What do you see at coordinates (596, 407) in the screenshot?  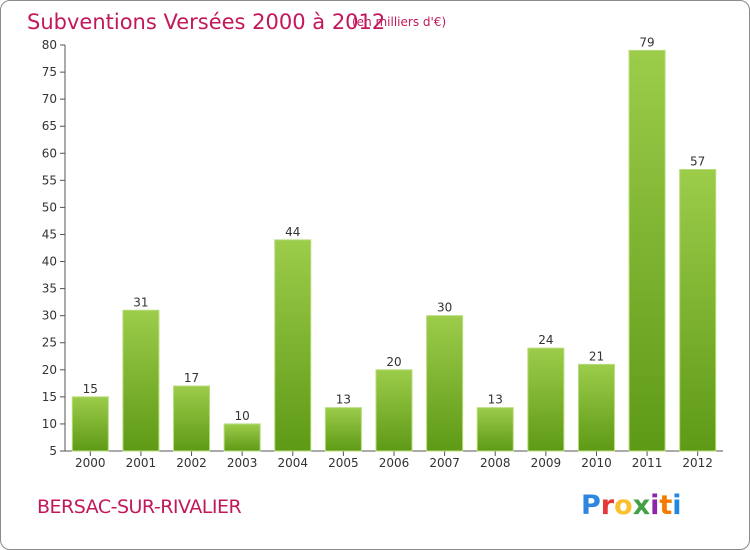 I see `bar-2010` at bounding box center [596, 407].